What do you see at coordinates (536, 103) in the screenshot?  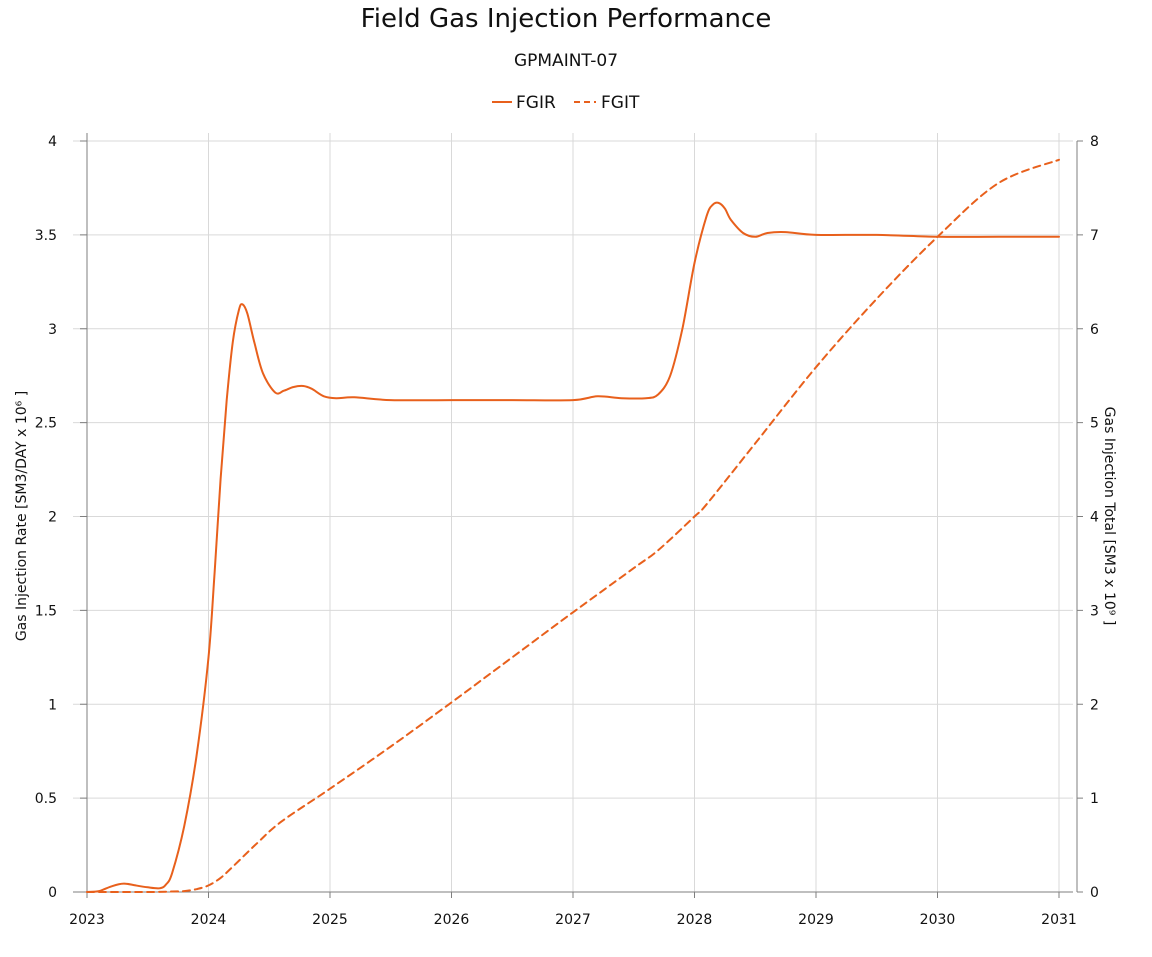 I see `legend-fgir-label: FGIR` at bounding box center [536, 103].